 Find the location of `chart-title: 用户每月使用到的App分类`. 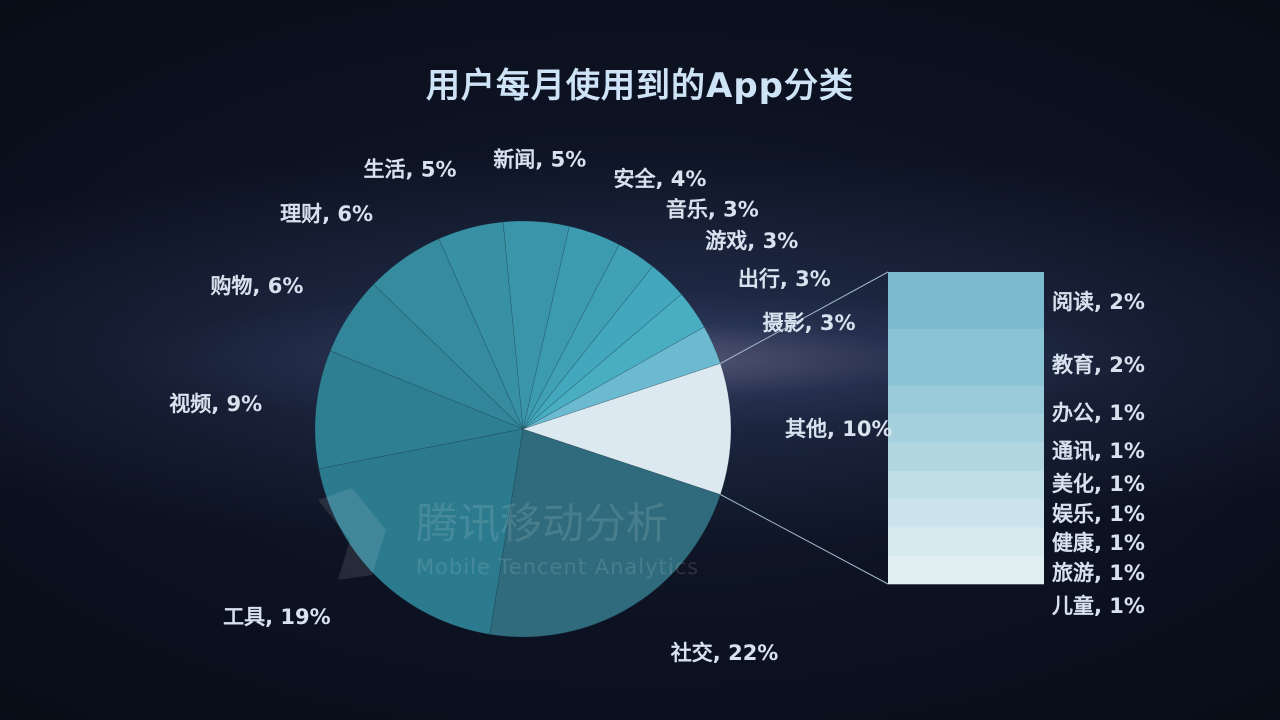

chart-title: 用户每月使用到的App分类 is located at coordinates (640, 86).